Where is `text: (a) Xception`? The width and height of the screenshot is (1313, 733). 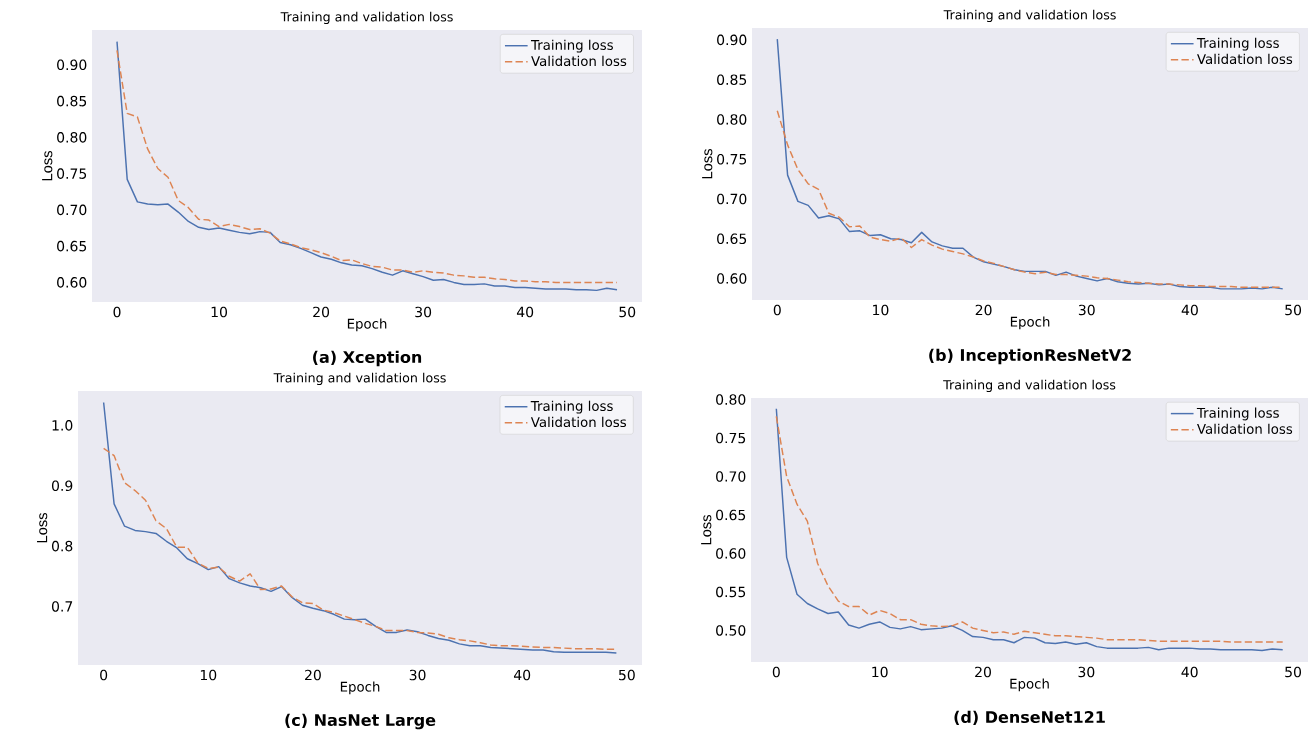 text: (a) Xception is located at coordinates (367, 358).